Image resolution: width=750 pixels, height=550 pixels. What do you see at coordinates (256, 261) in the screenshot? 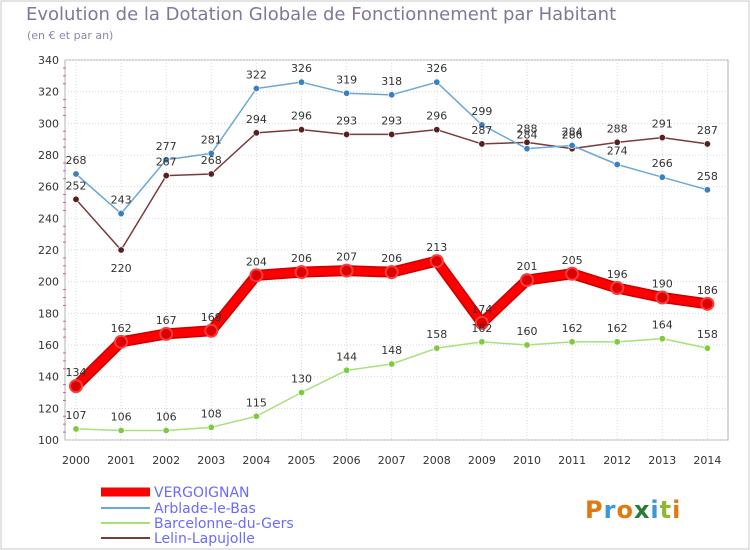
I see `data-label: 204` at bounding box center [256, 261].